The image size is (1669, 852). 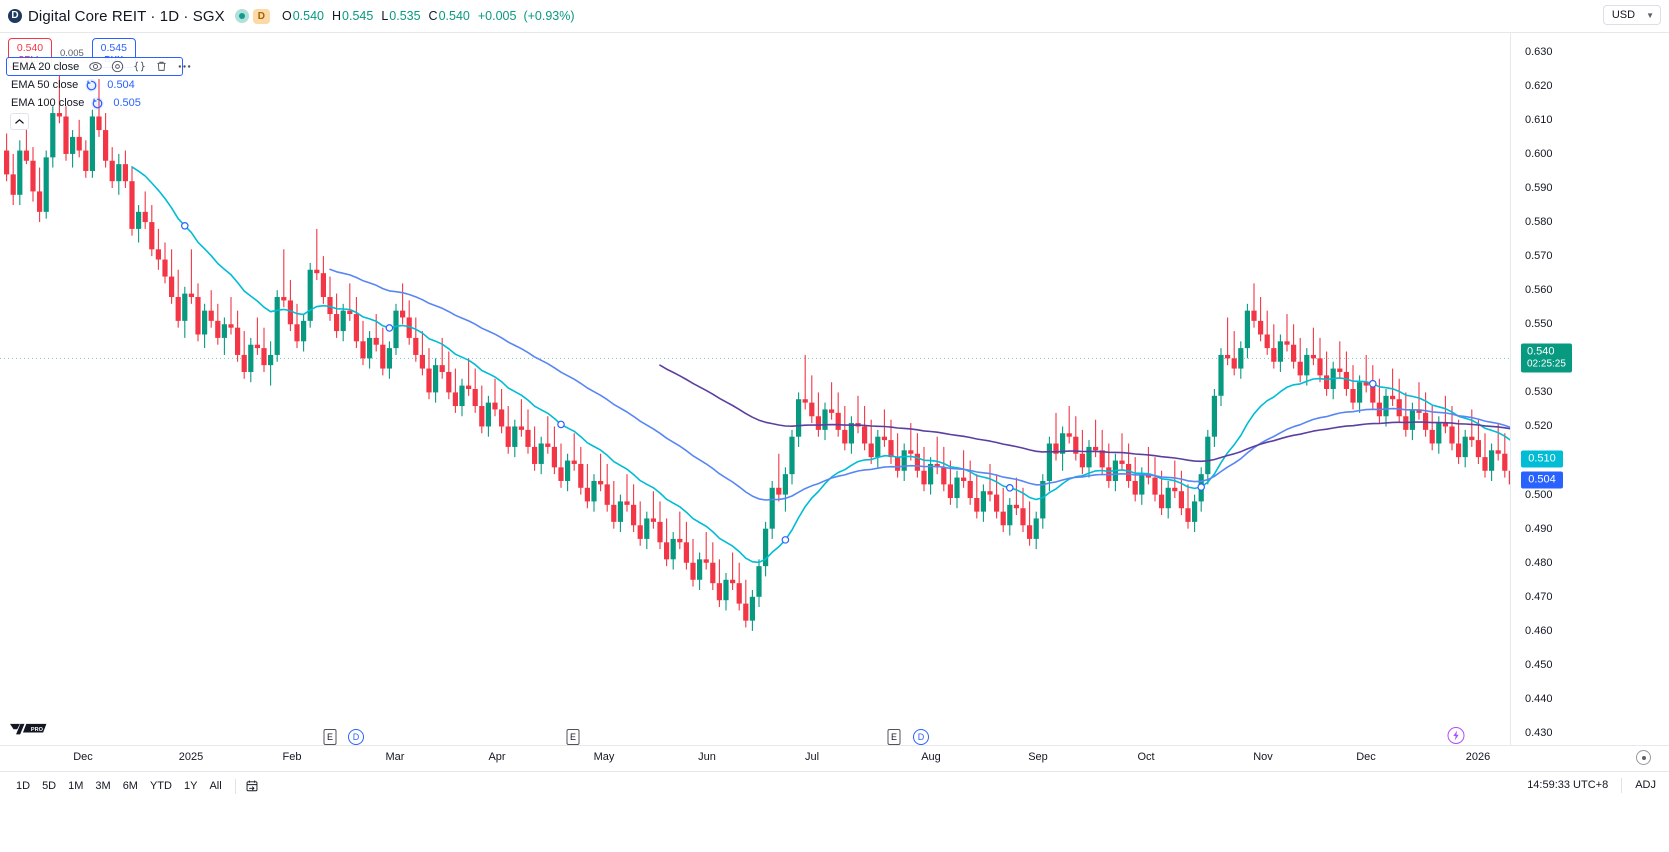 I want to click on eye-icon, so click(x=95, y=66).